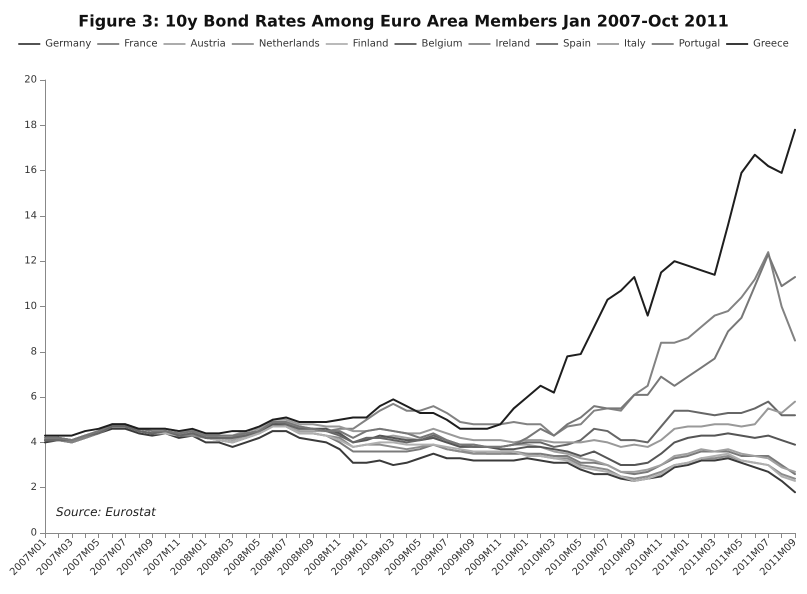  Describe the element at coordinates (30, 80) in the screenshot. I see `y-tick-label: 20` at that location.